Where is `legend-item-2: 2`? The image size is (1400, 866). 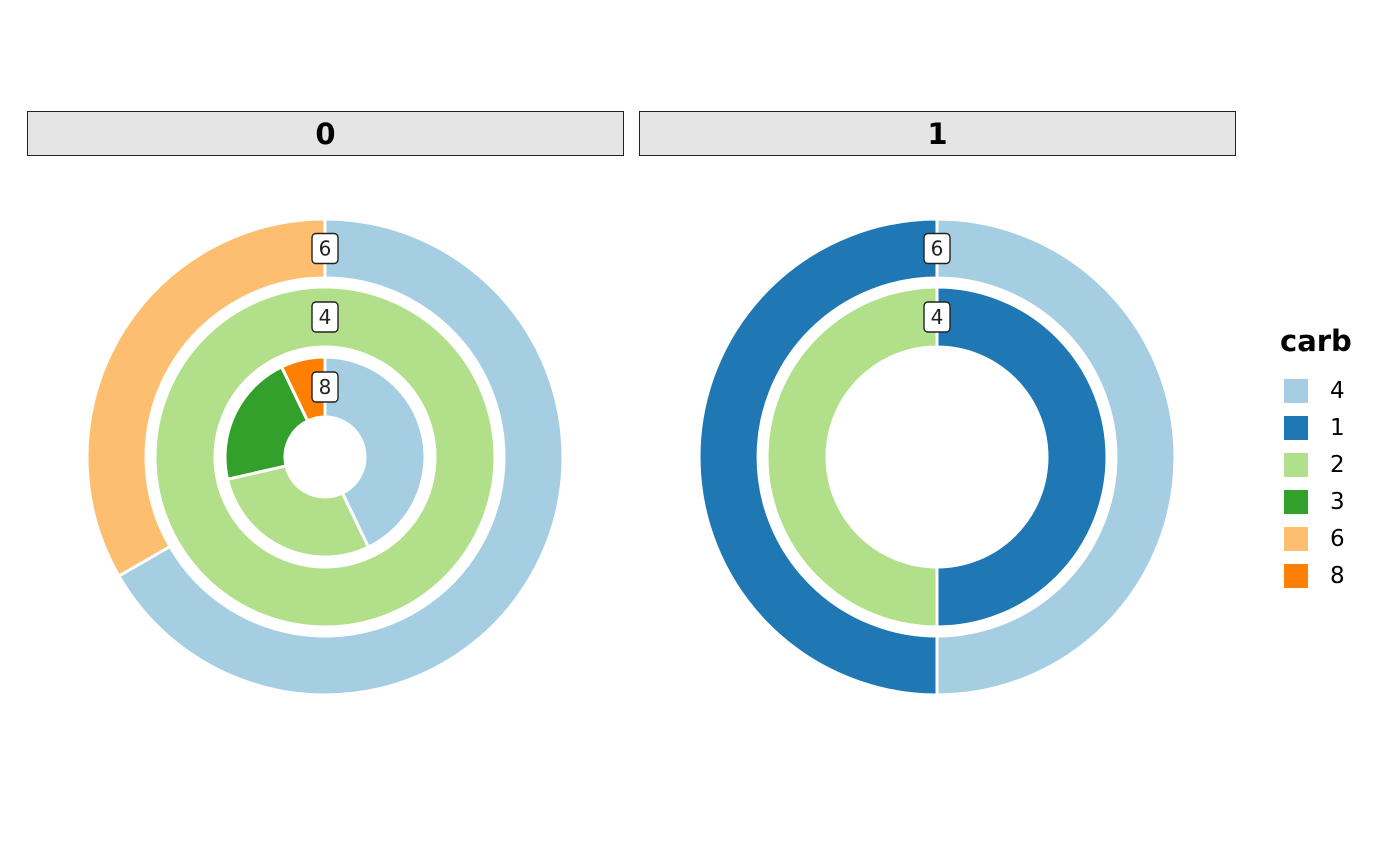
legend-item-2: 2 is located at coordinates (1316, 464).